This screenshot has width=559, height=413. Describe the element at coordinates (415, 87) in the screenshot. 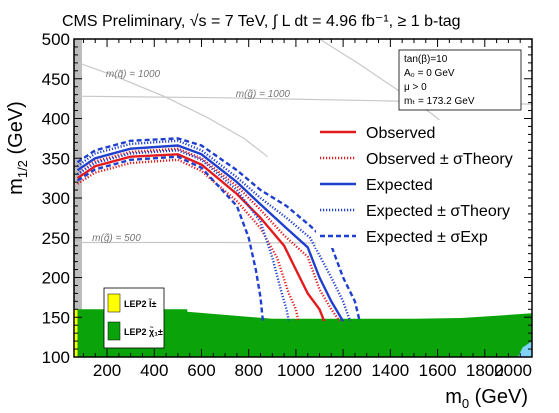

I see `param-mu: μ > 0` at that location.